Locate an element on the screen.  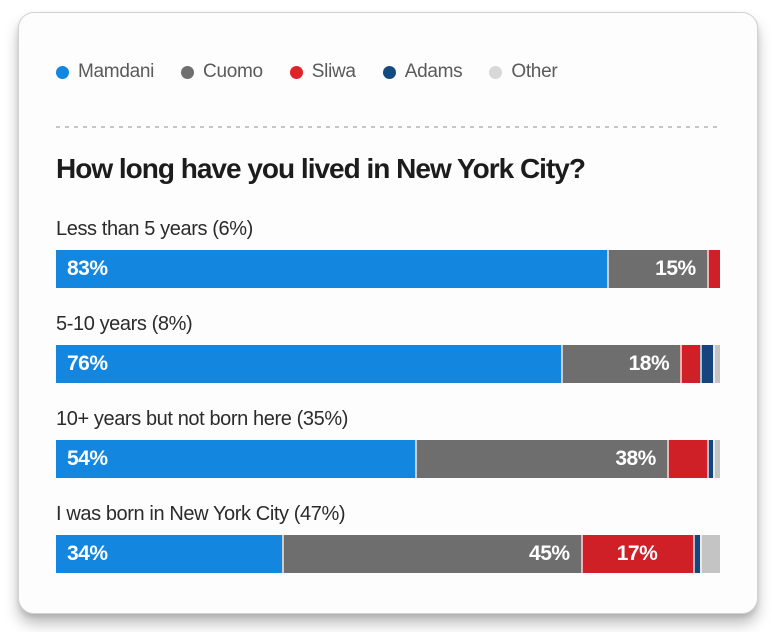
value-label: 45% is located at coordinates (549, 553).